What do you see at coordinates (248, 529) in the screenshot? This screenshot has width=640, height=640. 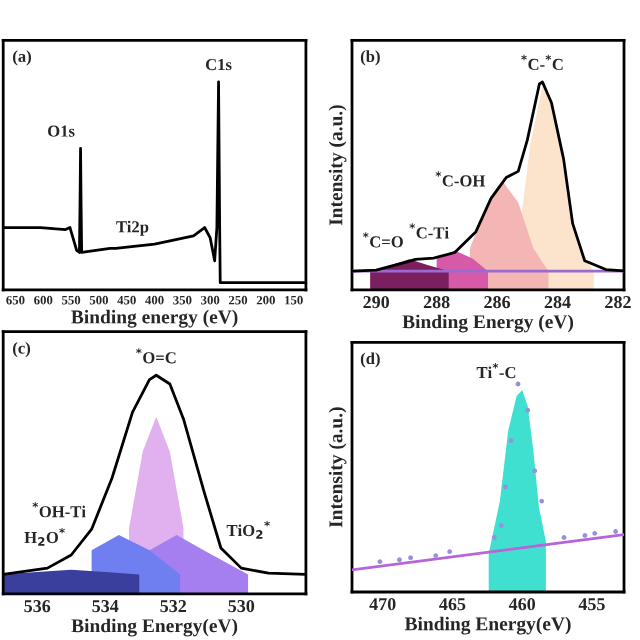 I see `annotation: TiO$_{2}$$^{*}$` at bounding box center [248, 529].